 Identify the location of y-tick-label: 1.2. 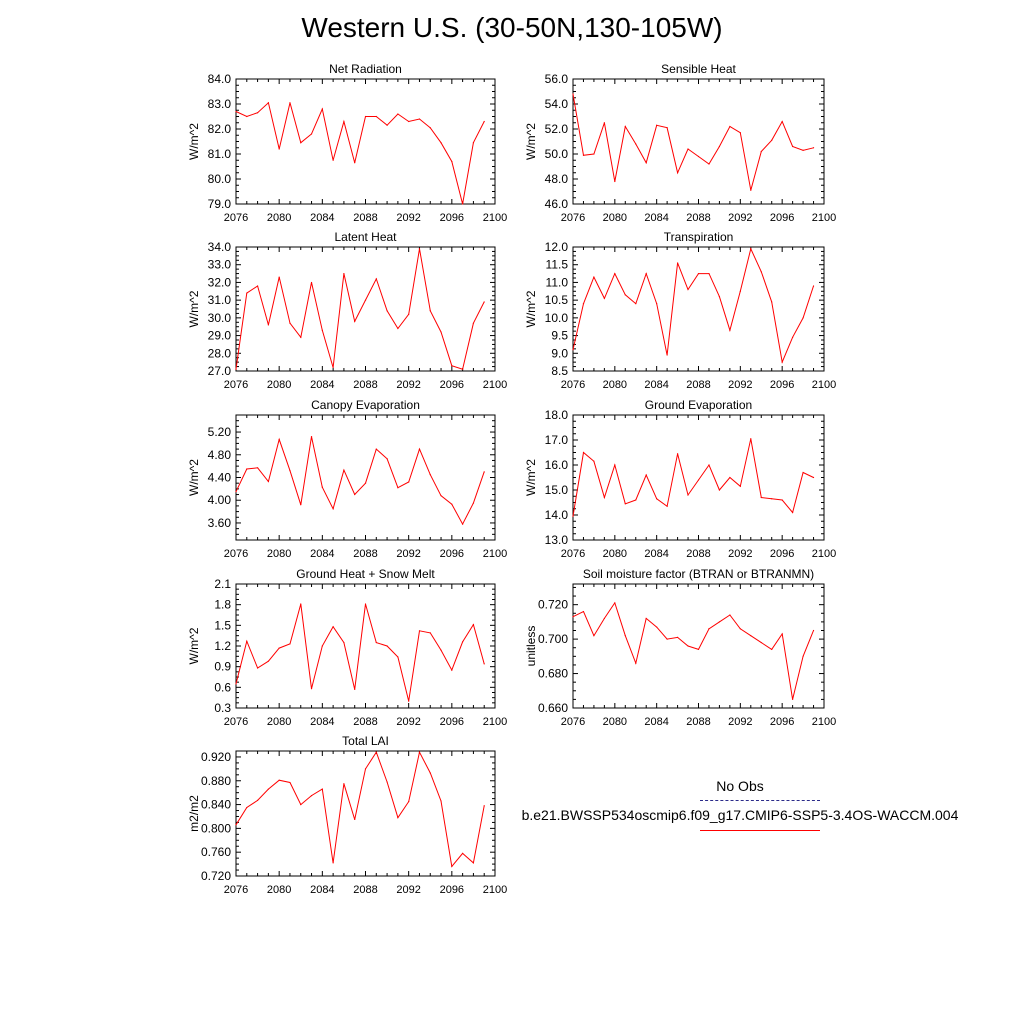
(222, 646).